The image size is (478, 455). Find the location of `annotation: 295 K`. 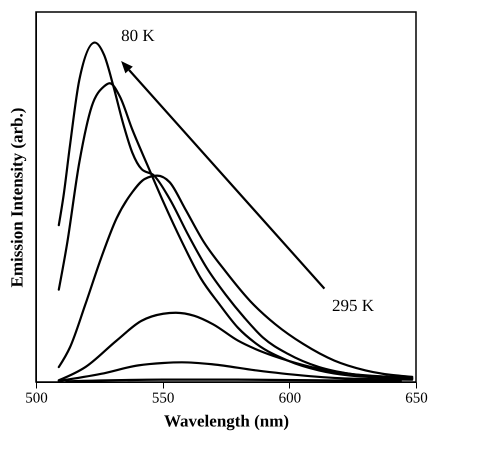

annotation: 295 K is located at coordinates (353, 306).